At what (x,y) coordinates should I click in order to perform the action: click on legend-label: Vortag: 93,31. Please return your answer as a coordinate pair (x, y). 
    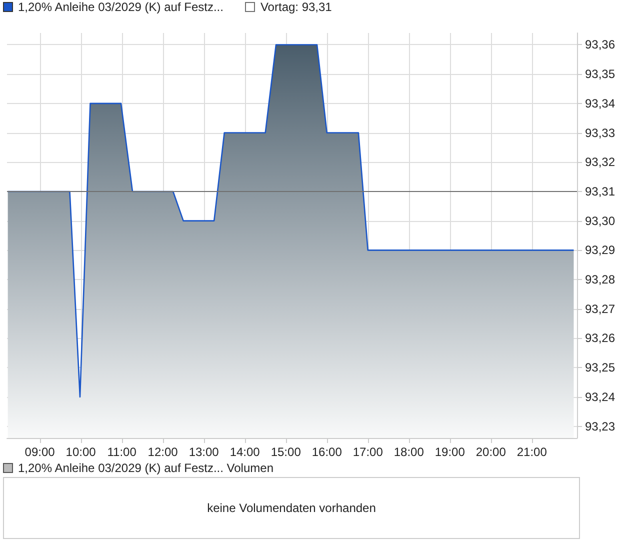
    Looking at the image, I should click on (295, 7).